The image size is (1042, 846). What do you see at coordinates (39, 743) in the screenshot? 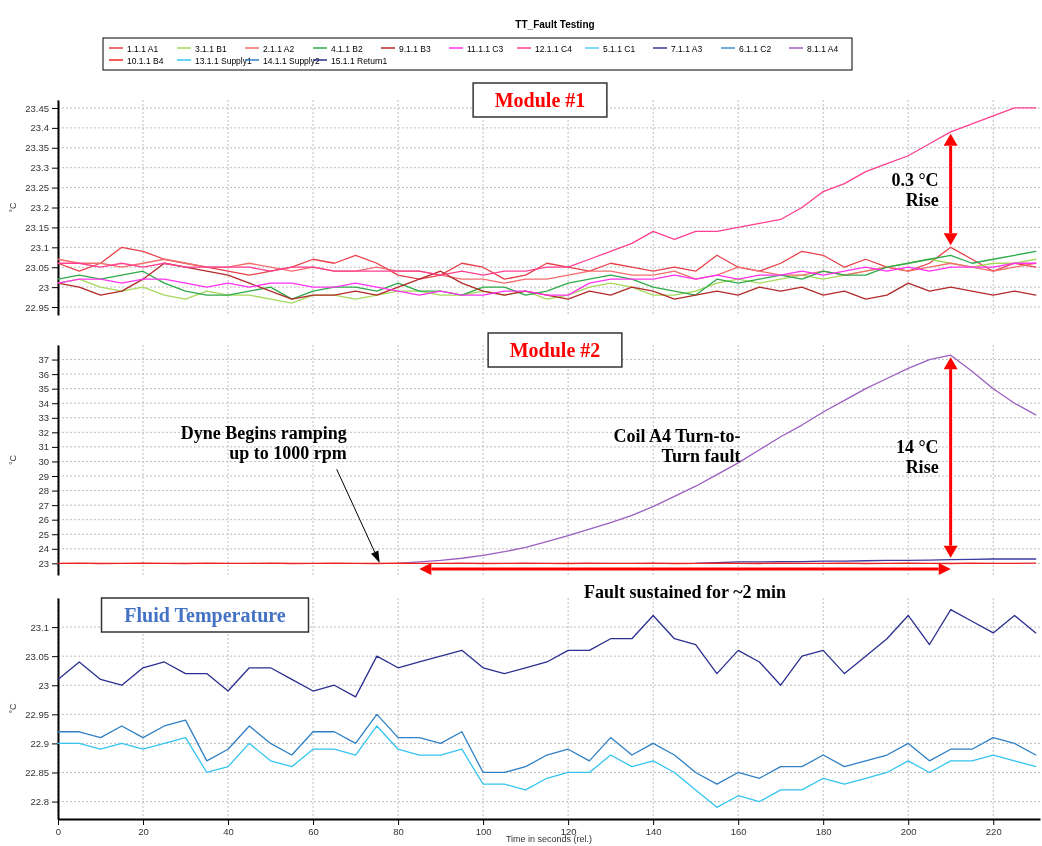
I see `y-tick-label: 22.9` at bounding box center [39, 743].